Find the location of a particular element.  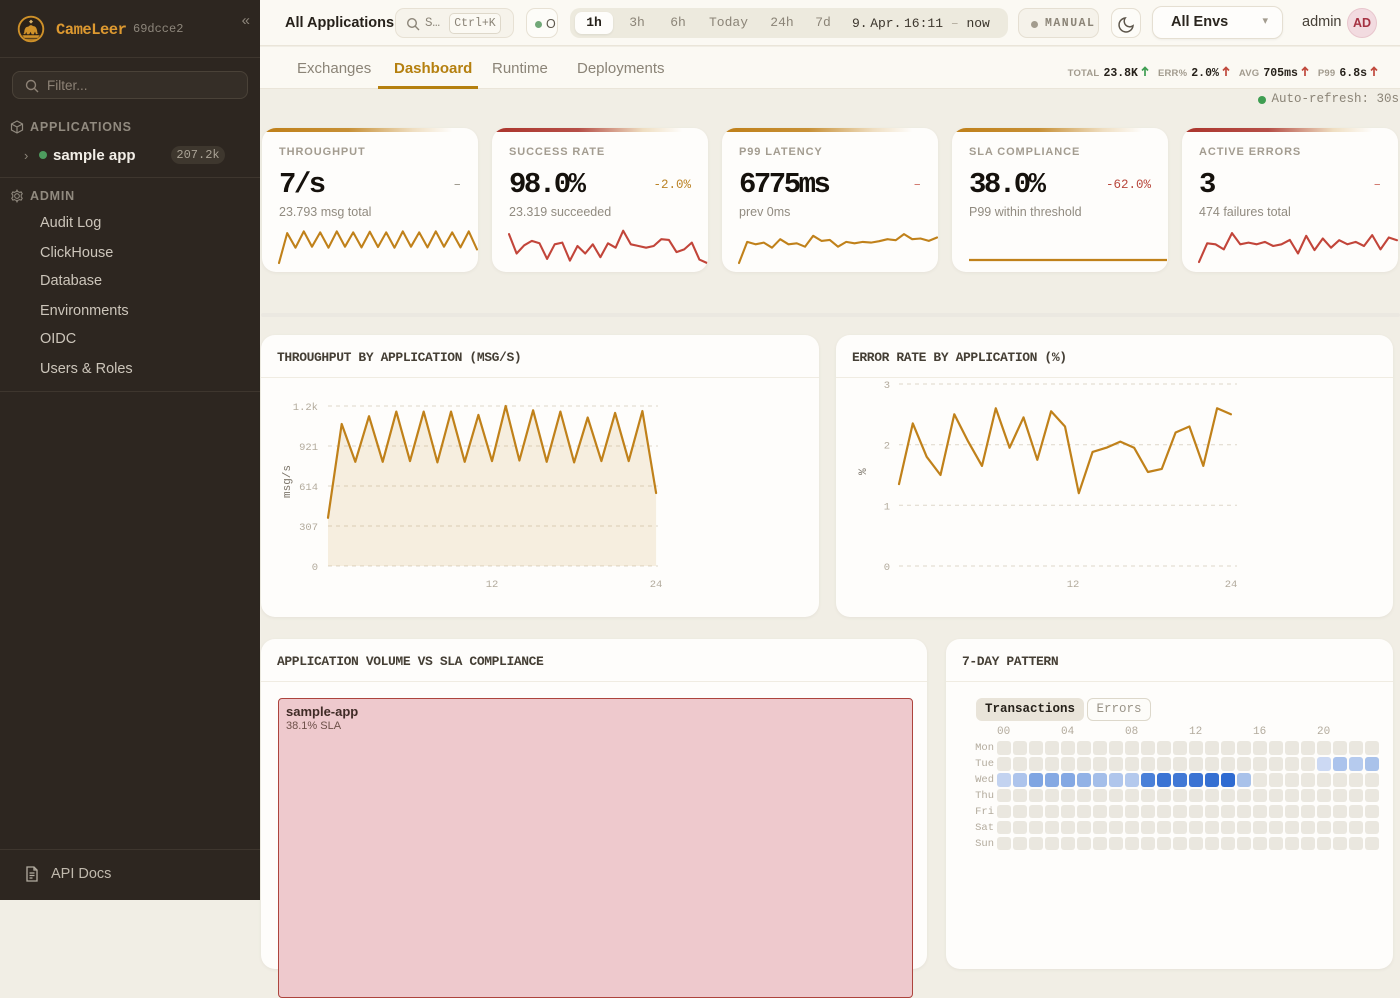

svg-text: 2 is located at coordinates (887, 447).